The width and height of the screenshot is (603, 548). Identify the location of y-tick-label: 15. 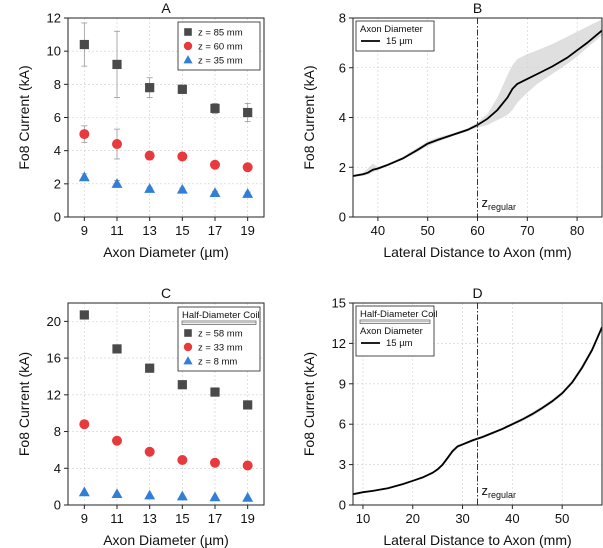
(339, 303).